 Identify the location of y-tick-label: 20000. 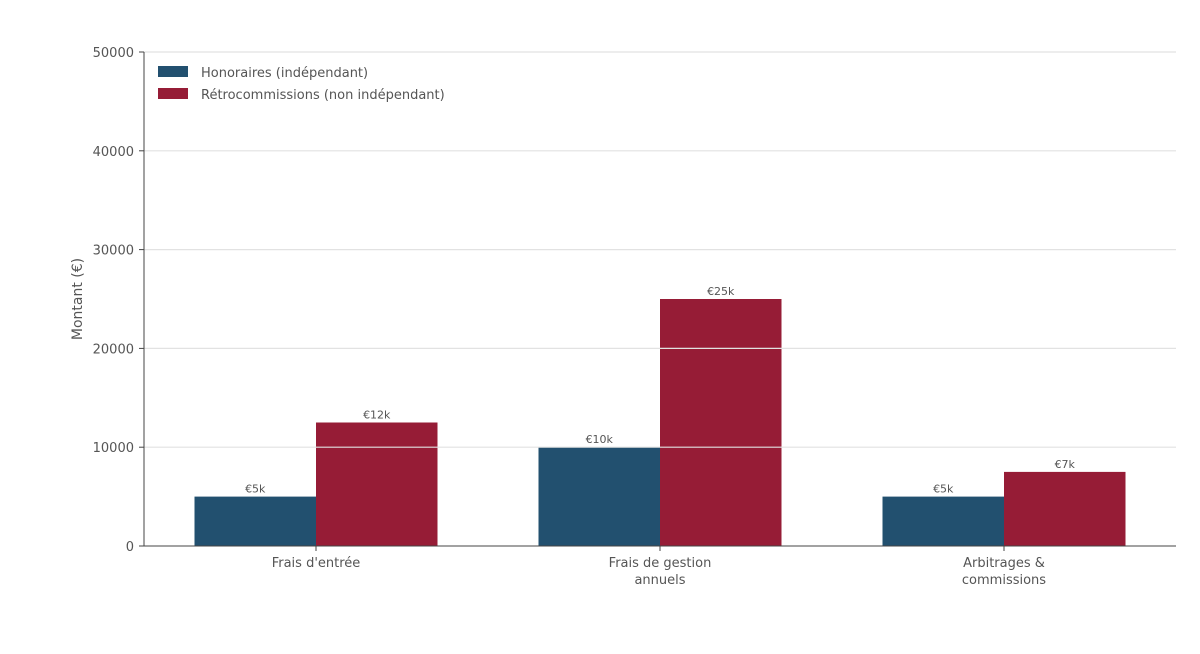
(113, 349).